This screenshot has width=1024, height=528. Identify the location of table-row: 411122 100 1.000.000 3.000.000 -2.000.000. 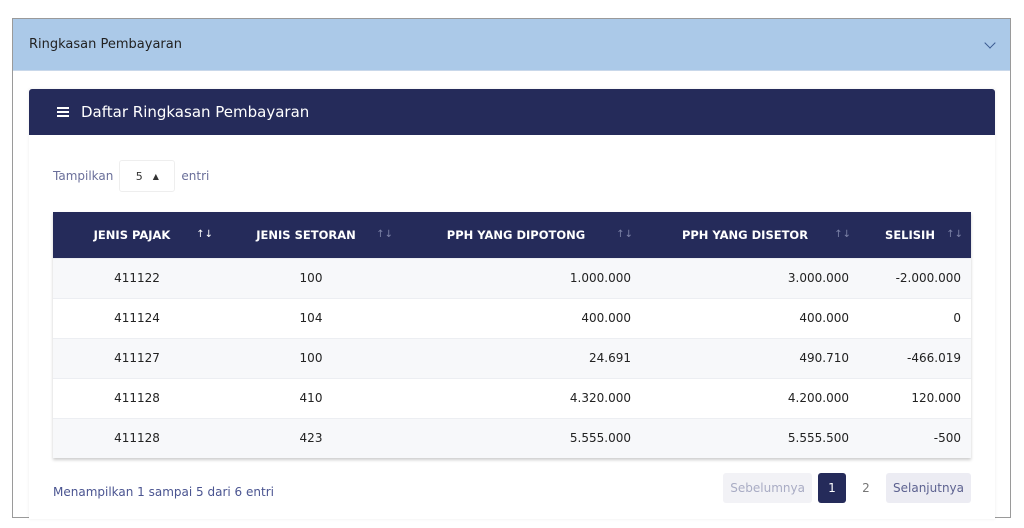
(512, 277).